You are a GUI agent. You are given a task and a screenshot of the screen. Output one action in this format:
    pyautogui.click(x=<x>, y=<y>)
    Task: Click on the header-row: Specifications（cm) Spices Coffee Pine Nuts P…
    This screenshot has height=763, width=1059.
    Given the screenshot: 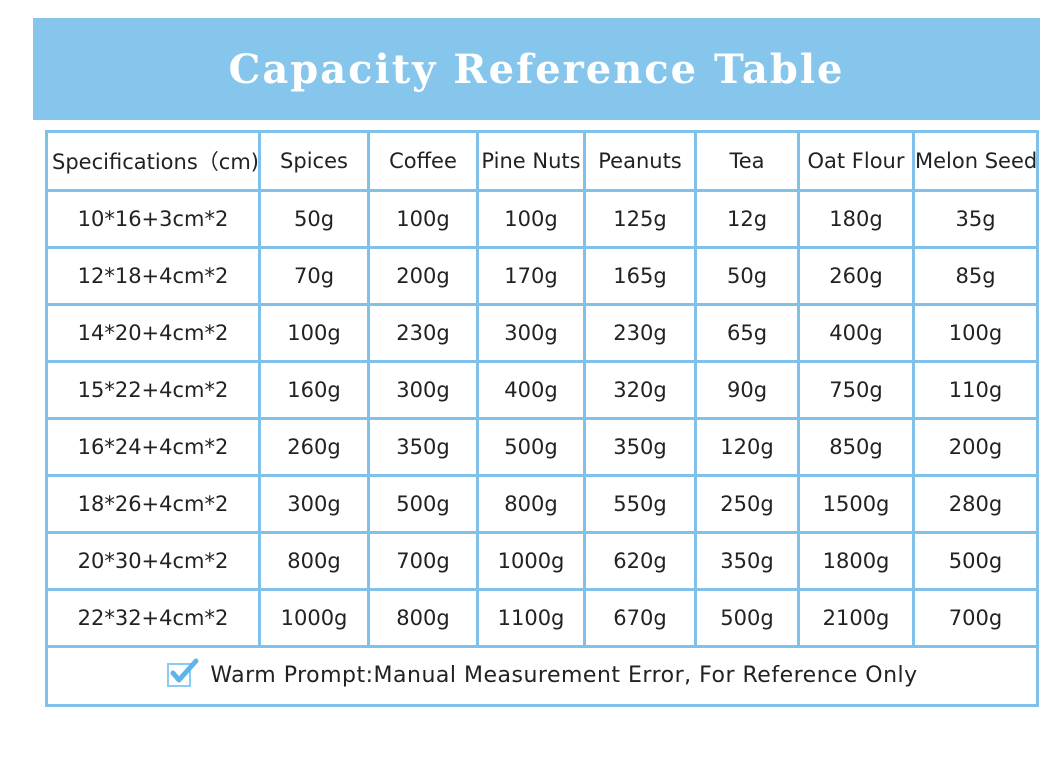 What is the action you would take?
    pyautogui.click(x=542, y=161)
    